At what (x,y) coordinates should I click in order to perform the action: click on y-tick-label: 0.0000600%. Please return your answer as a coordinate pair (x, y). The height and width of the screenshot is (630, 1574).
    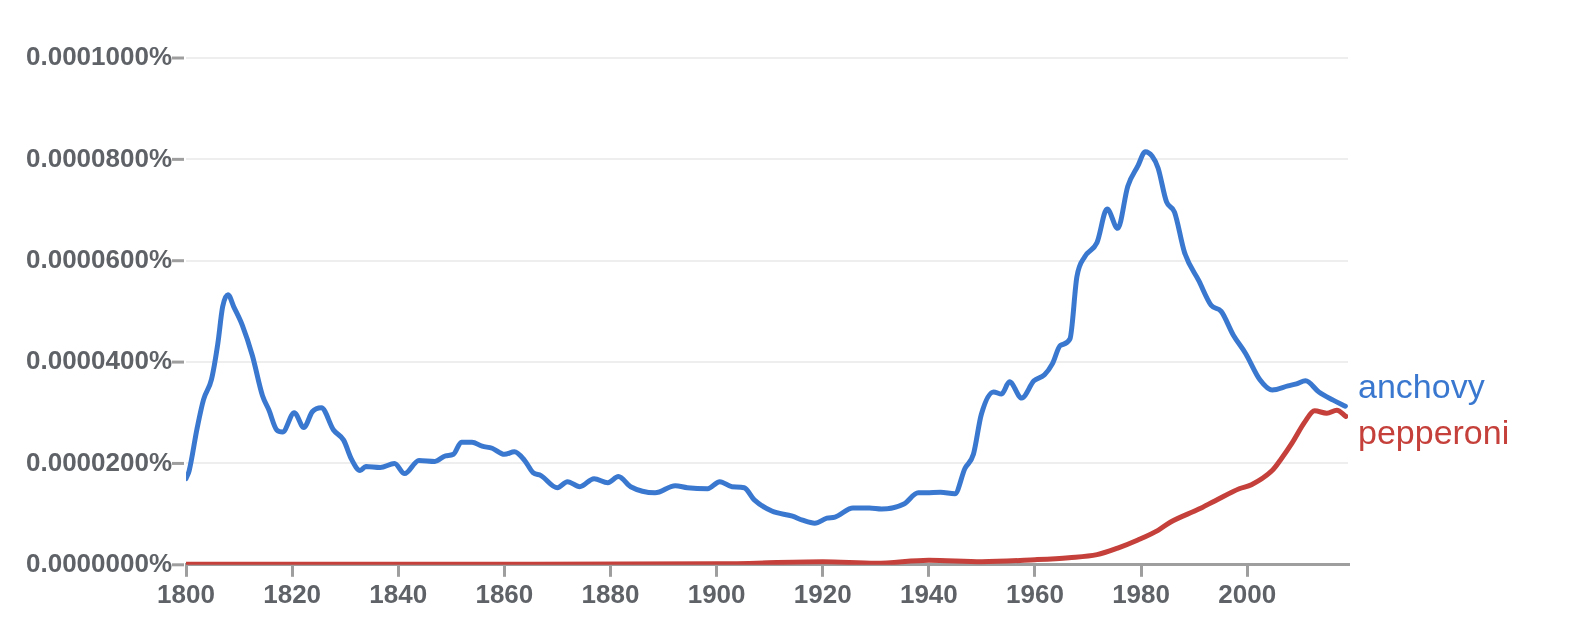
    Looking at the image, I should click on (99, 258).